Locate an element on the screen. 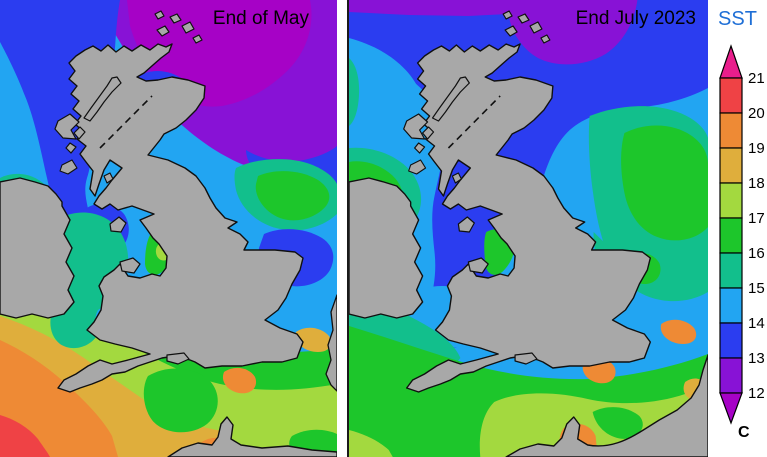 This screenshot has height=457, width=767. colorbar-zone: SST 21 20 19 18 17 16 15 14 13 12 C is located at coordinates (737, 228).